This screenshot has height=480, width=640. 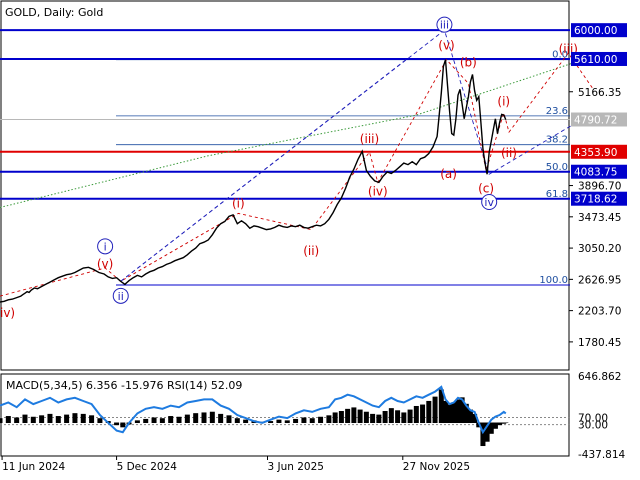 What do you see at coordinates (124, 385) in the screenshot?
I see `macd-label: MACD(5,34,5) 6.356 -15.976 RSI(14) 52.09` at bounding box center [124, 385].